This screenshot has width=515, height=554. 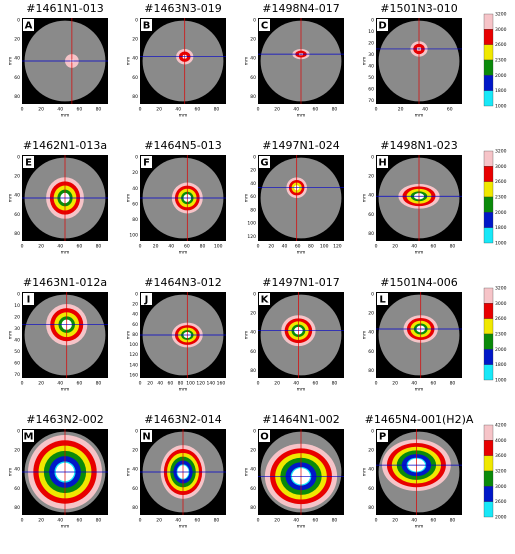 What do you see at coordinates (146, 163) in the screenshot?
I see `panel-letter: F` at bounding box center [146, 163].